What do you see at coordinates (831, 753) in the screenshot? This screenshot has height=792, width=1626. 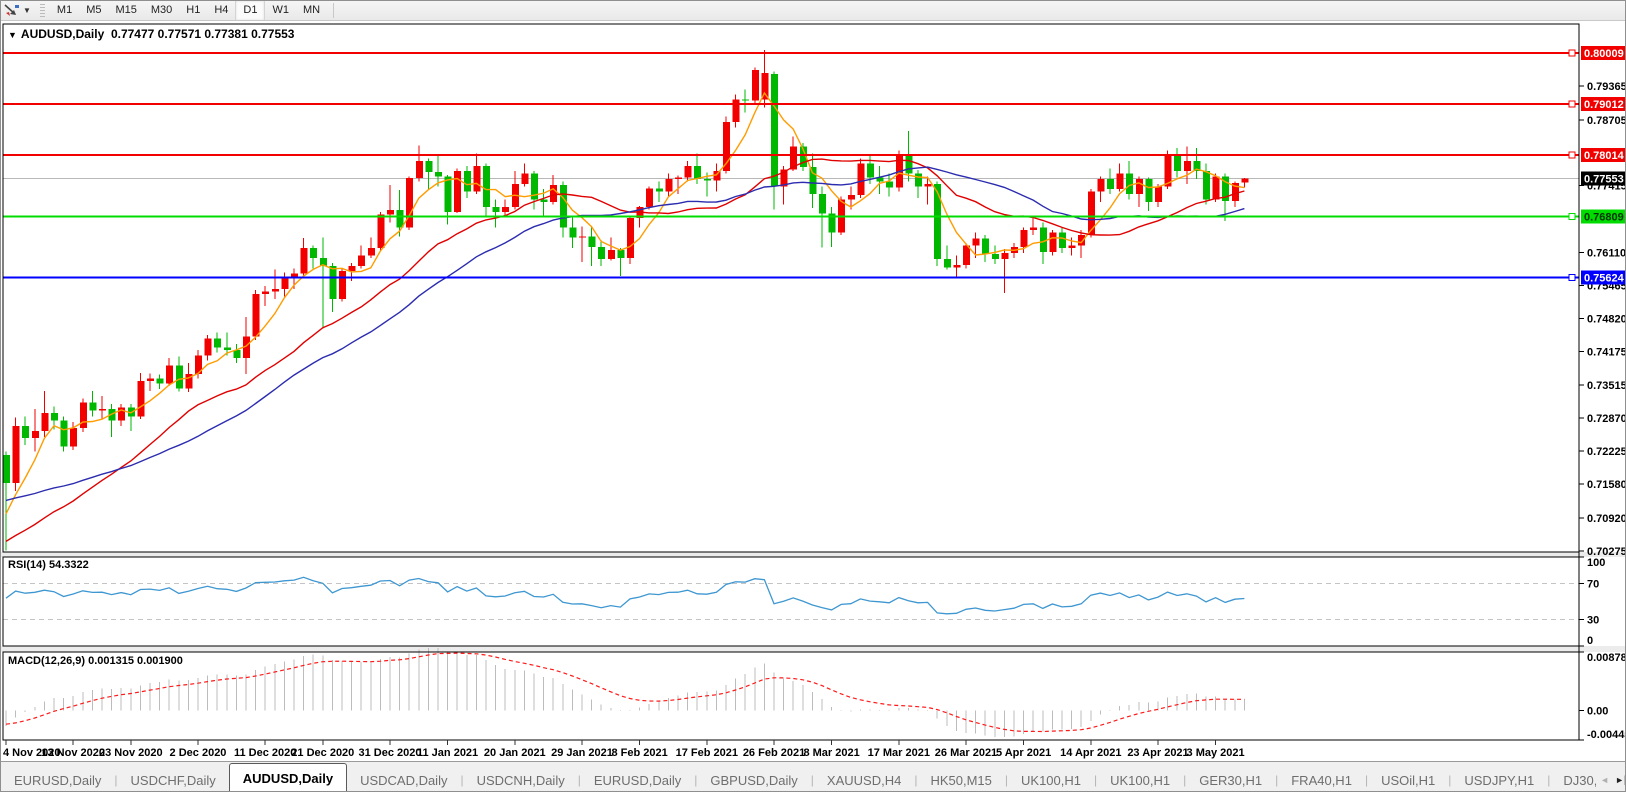 I see `date-axis-label: 8 Mar 2021` at bounding box center [831, 753].